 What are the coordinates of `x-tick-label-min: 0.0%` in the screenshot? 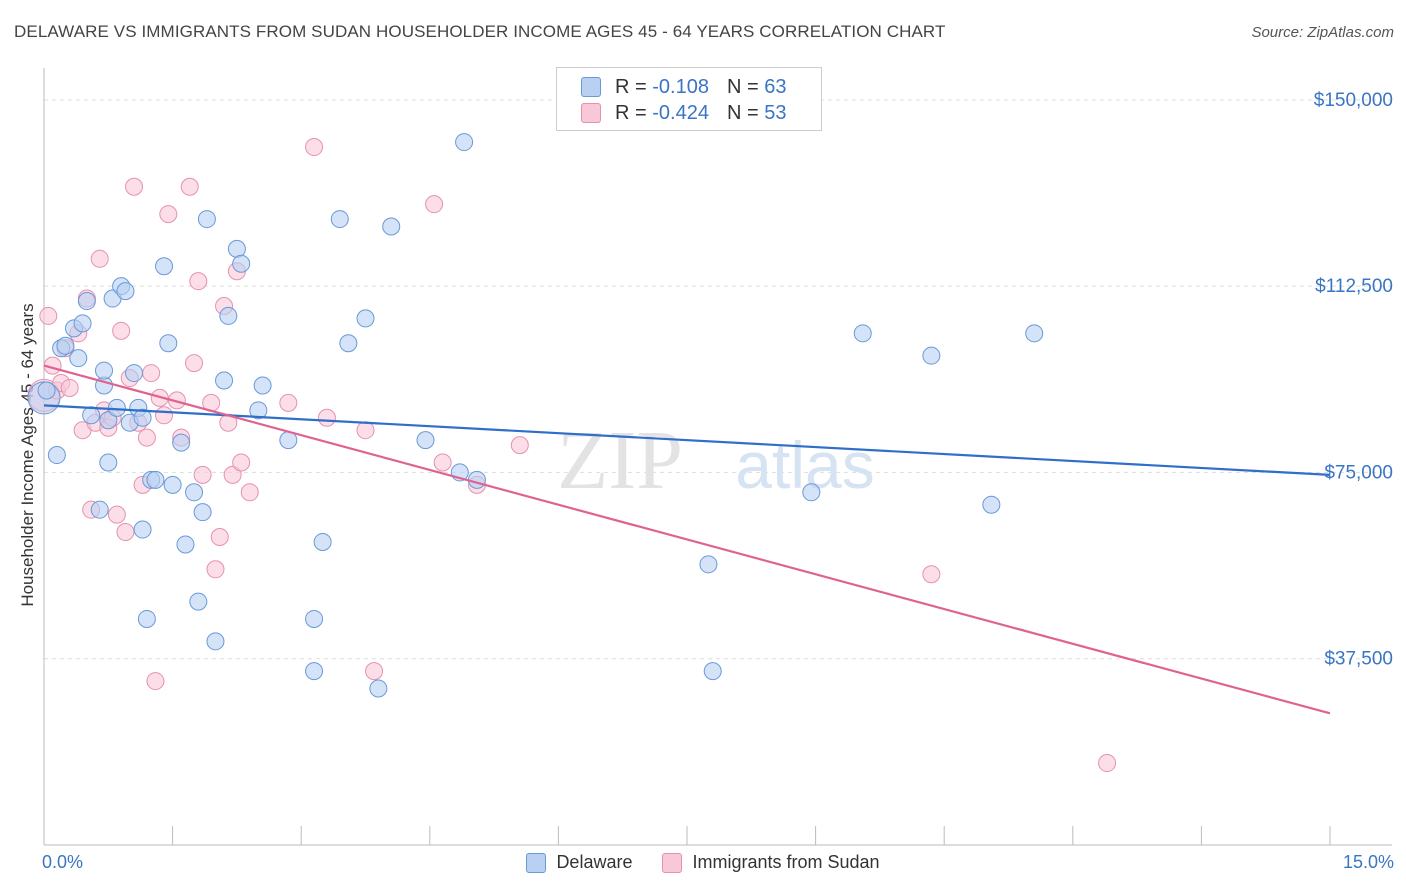 It's located at (63, 862).